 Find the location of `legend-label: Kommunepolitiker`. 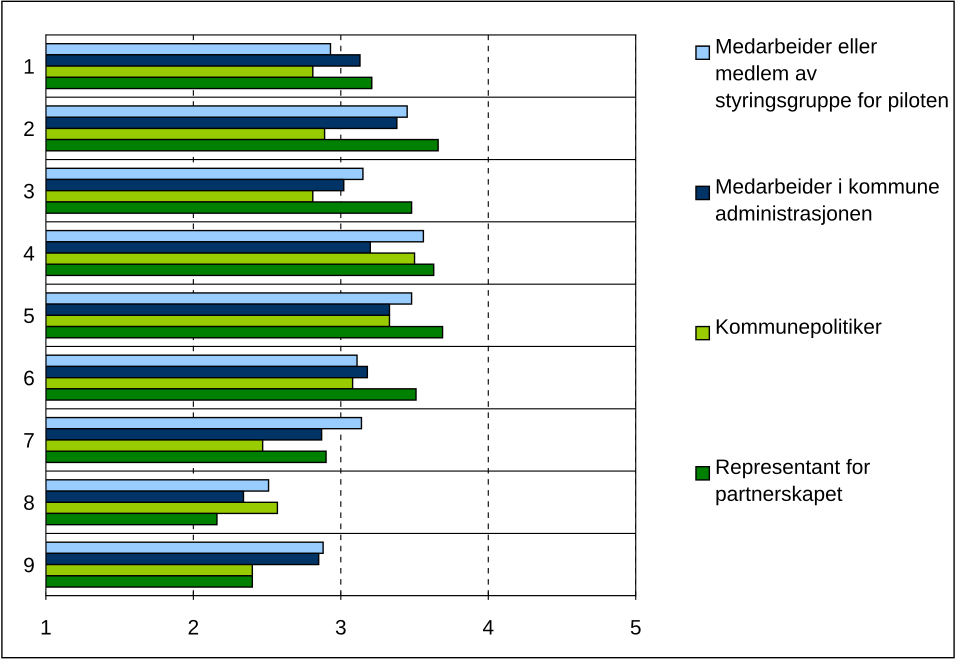

legend-label: Kommunepolitiker is located at coordinates (799, 328).